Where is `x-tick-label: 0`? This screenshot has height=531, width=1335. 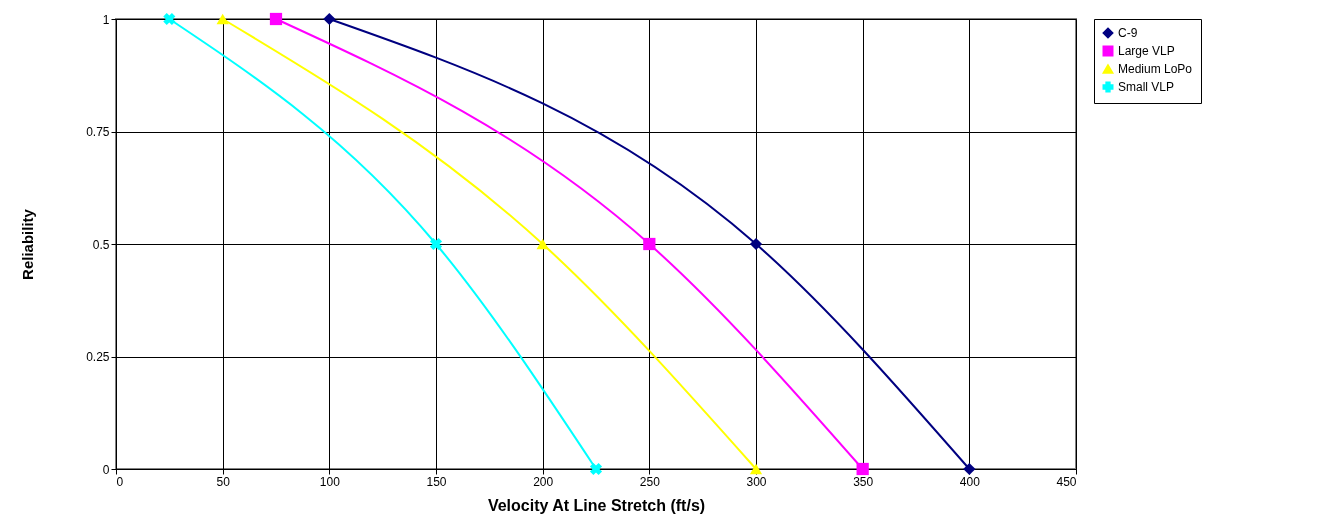 x-tick-label: 0 is located at coordinates (120, 481).